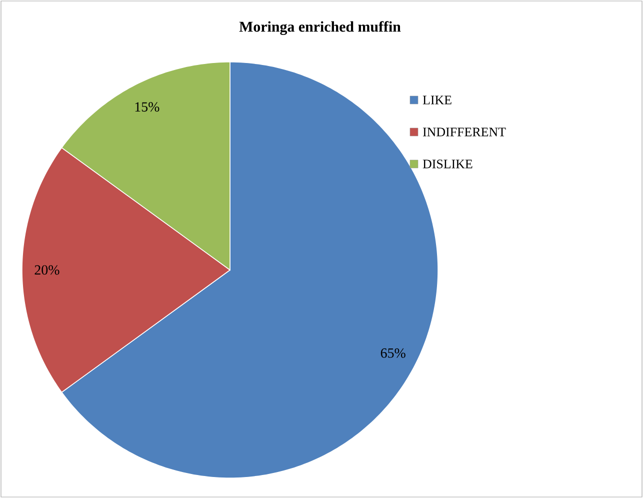 This screenshot has width=643, height=498. What do you see at coordinates (464, 132) in the screenshot?
I see `legend-label: INDIFFERENT` at bounding box center [464, 132].